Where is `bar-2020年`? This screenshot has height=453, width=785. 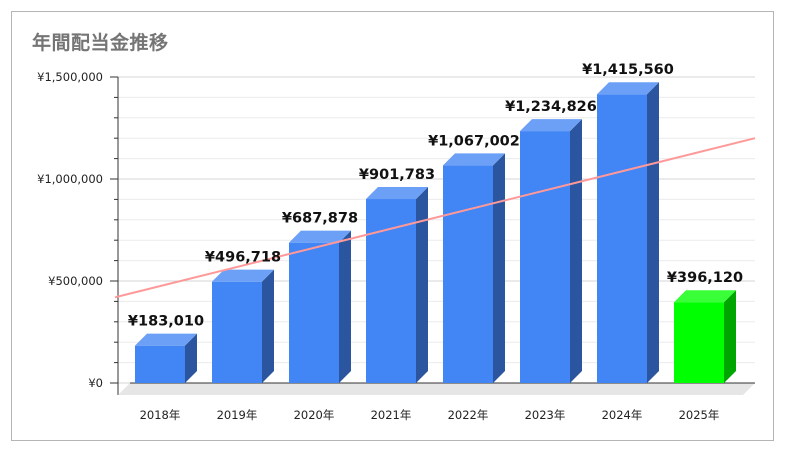 bar-2020年 is located at coordinates (320, 306).